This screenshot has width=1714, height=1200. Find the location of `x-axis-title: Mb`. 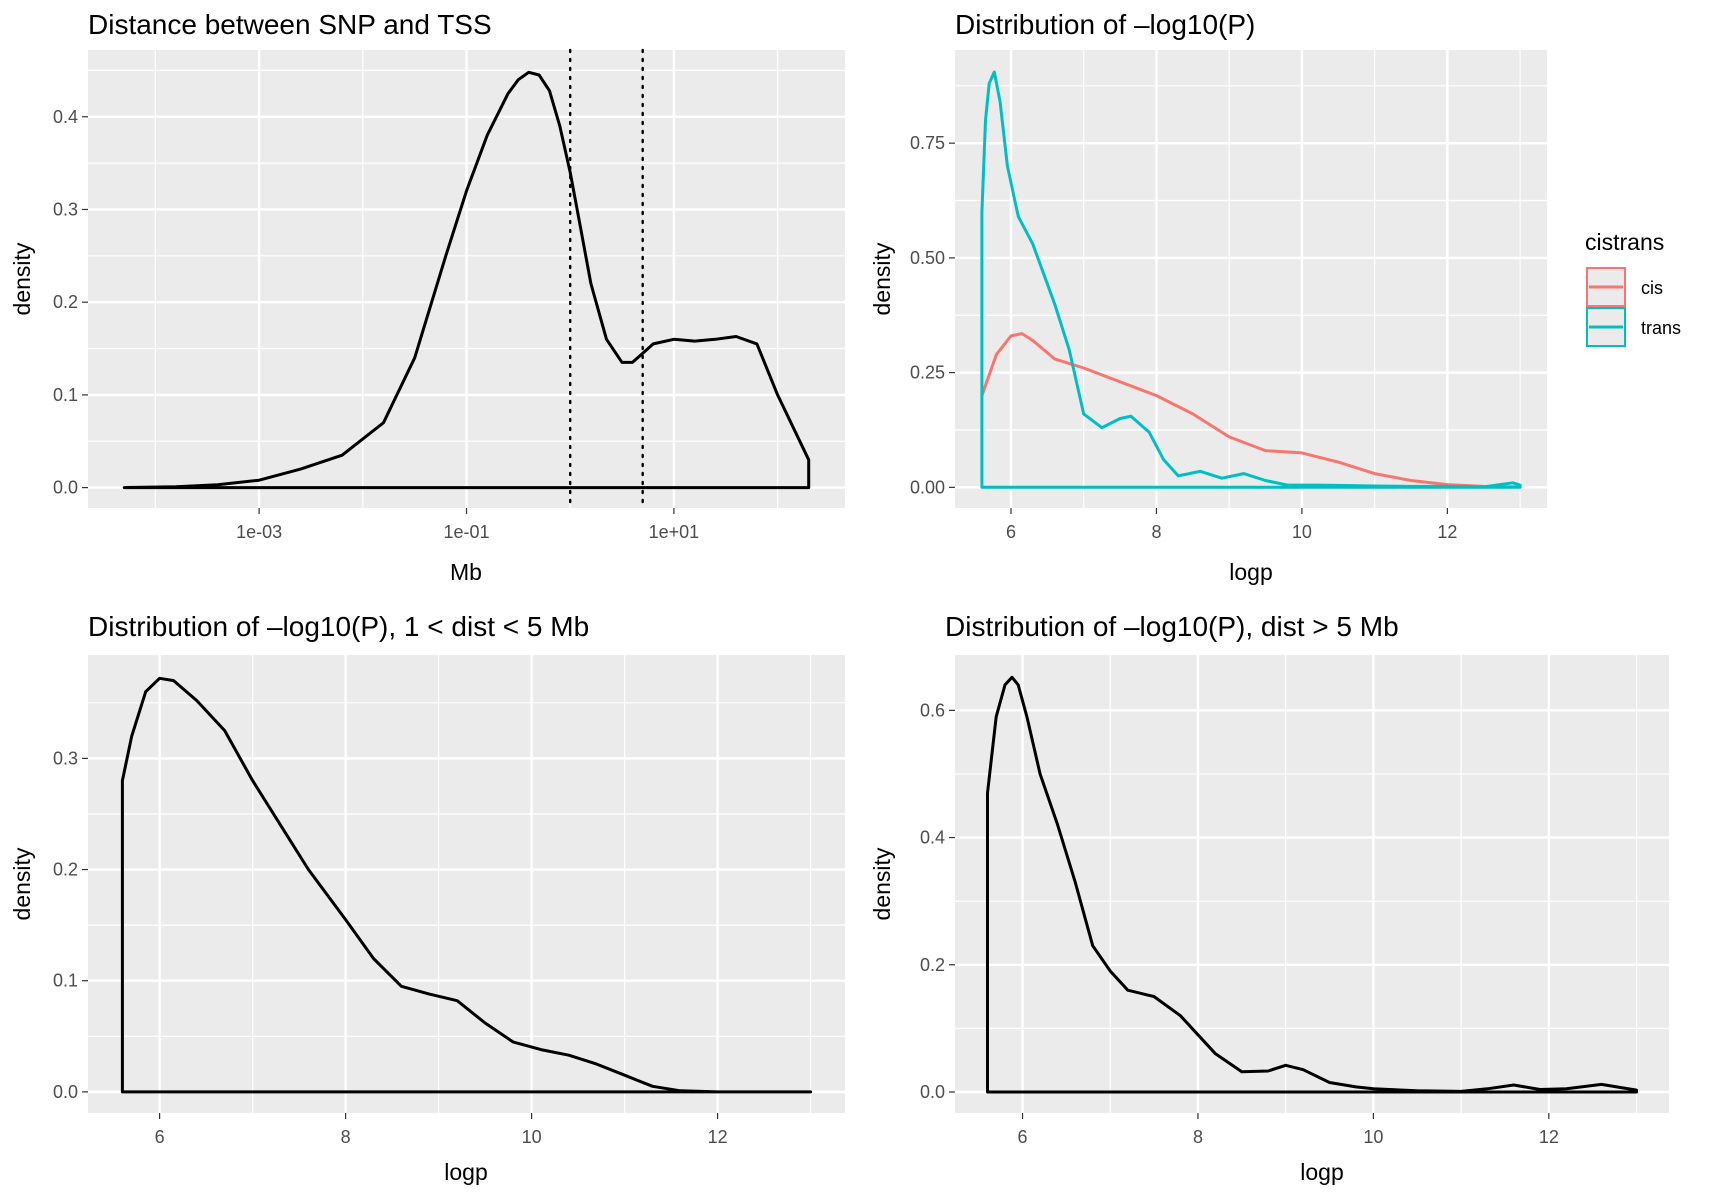

x-axis-title: Mb is located at coordinates (466, 572).